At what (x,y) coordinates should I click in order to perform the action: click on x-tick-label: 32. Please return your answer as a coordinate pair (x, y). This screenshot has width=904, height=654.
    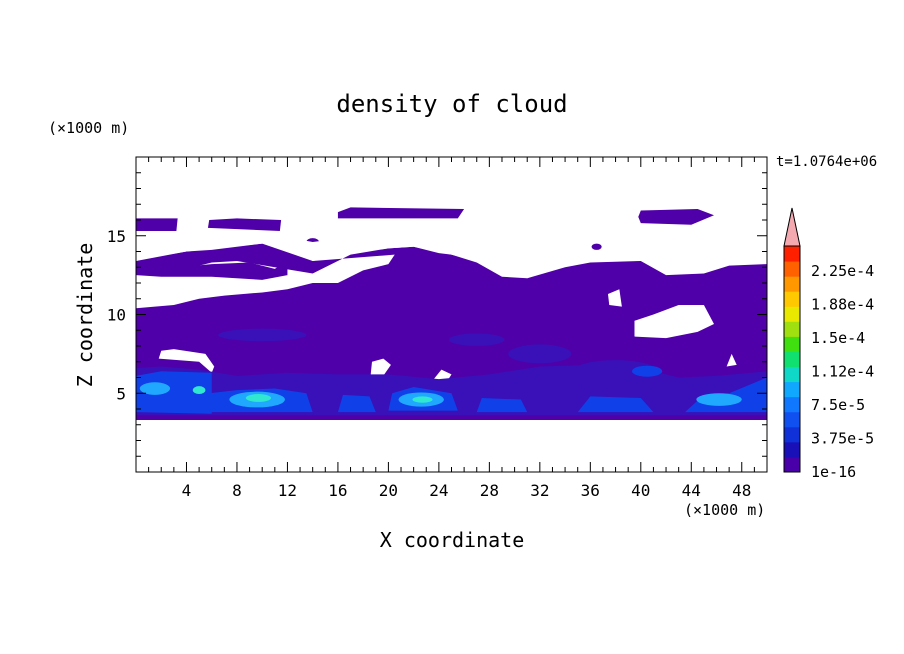
    Looking at the image, I should click on (539, 490).